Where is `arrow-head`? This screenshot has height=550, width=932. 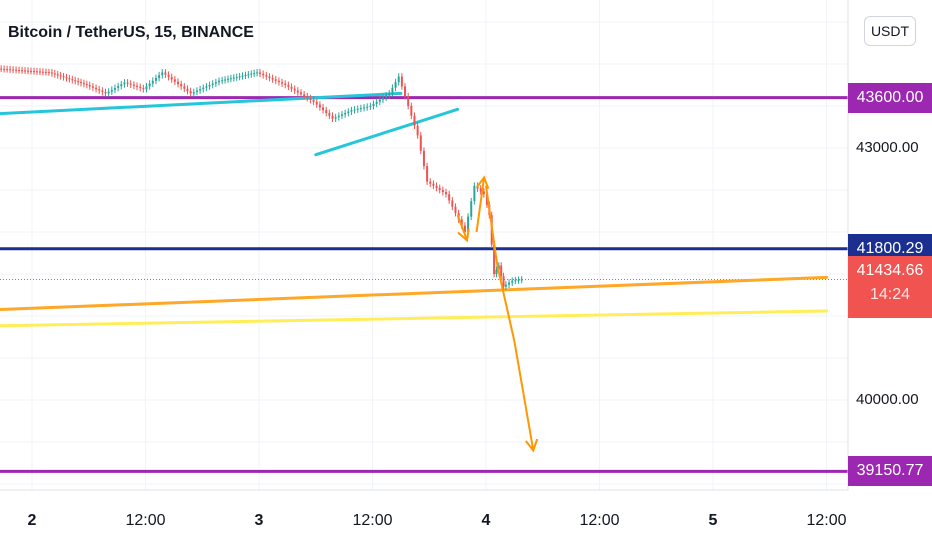 arrow-head is located at coordinates (532, 445).